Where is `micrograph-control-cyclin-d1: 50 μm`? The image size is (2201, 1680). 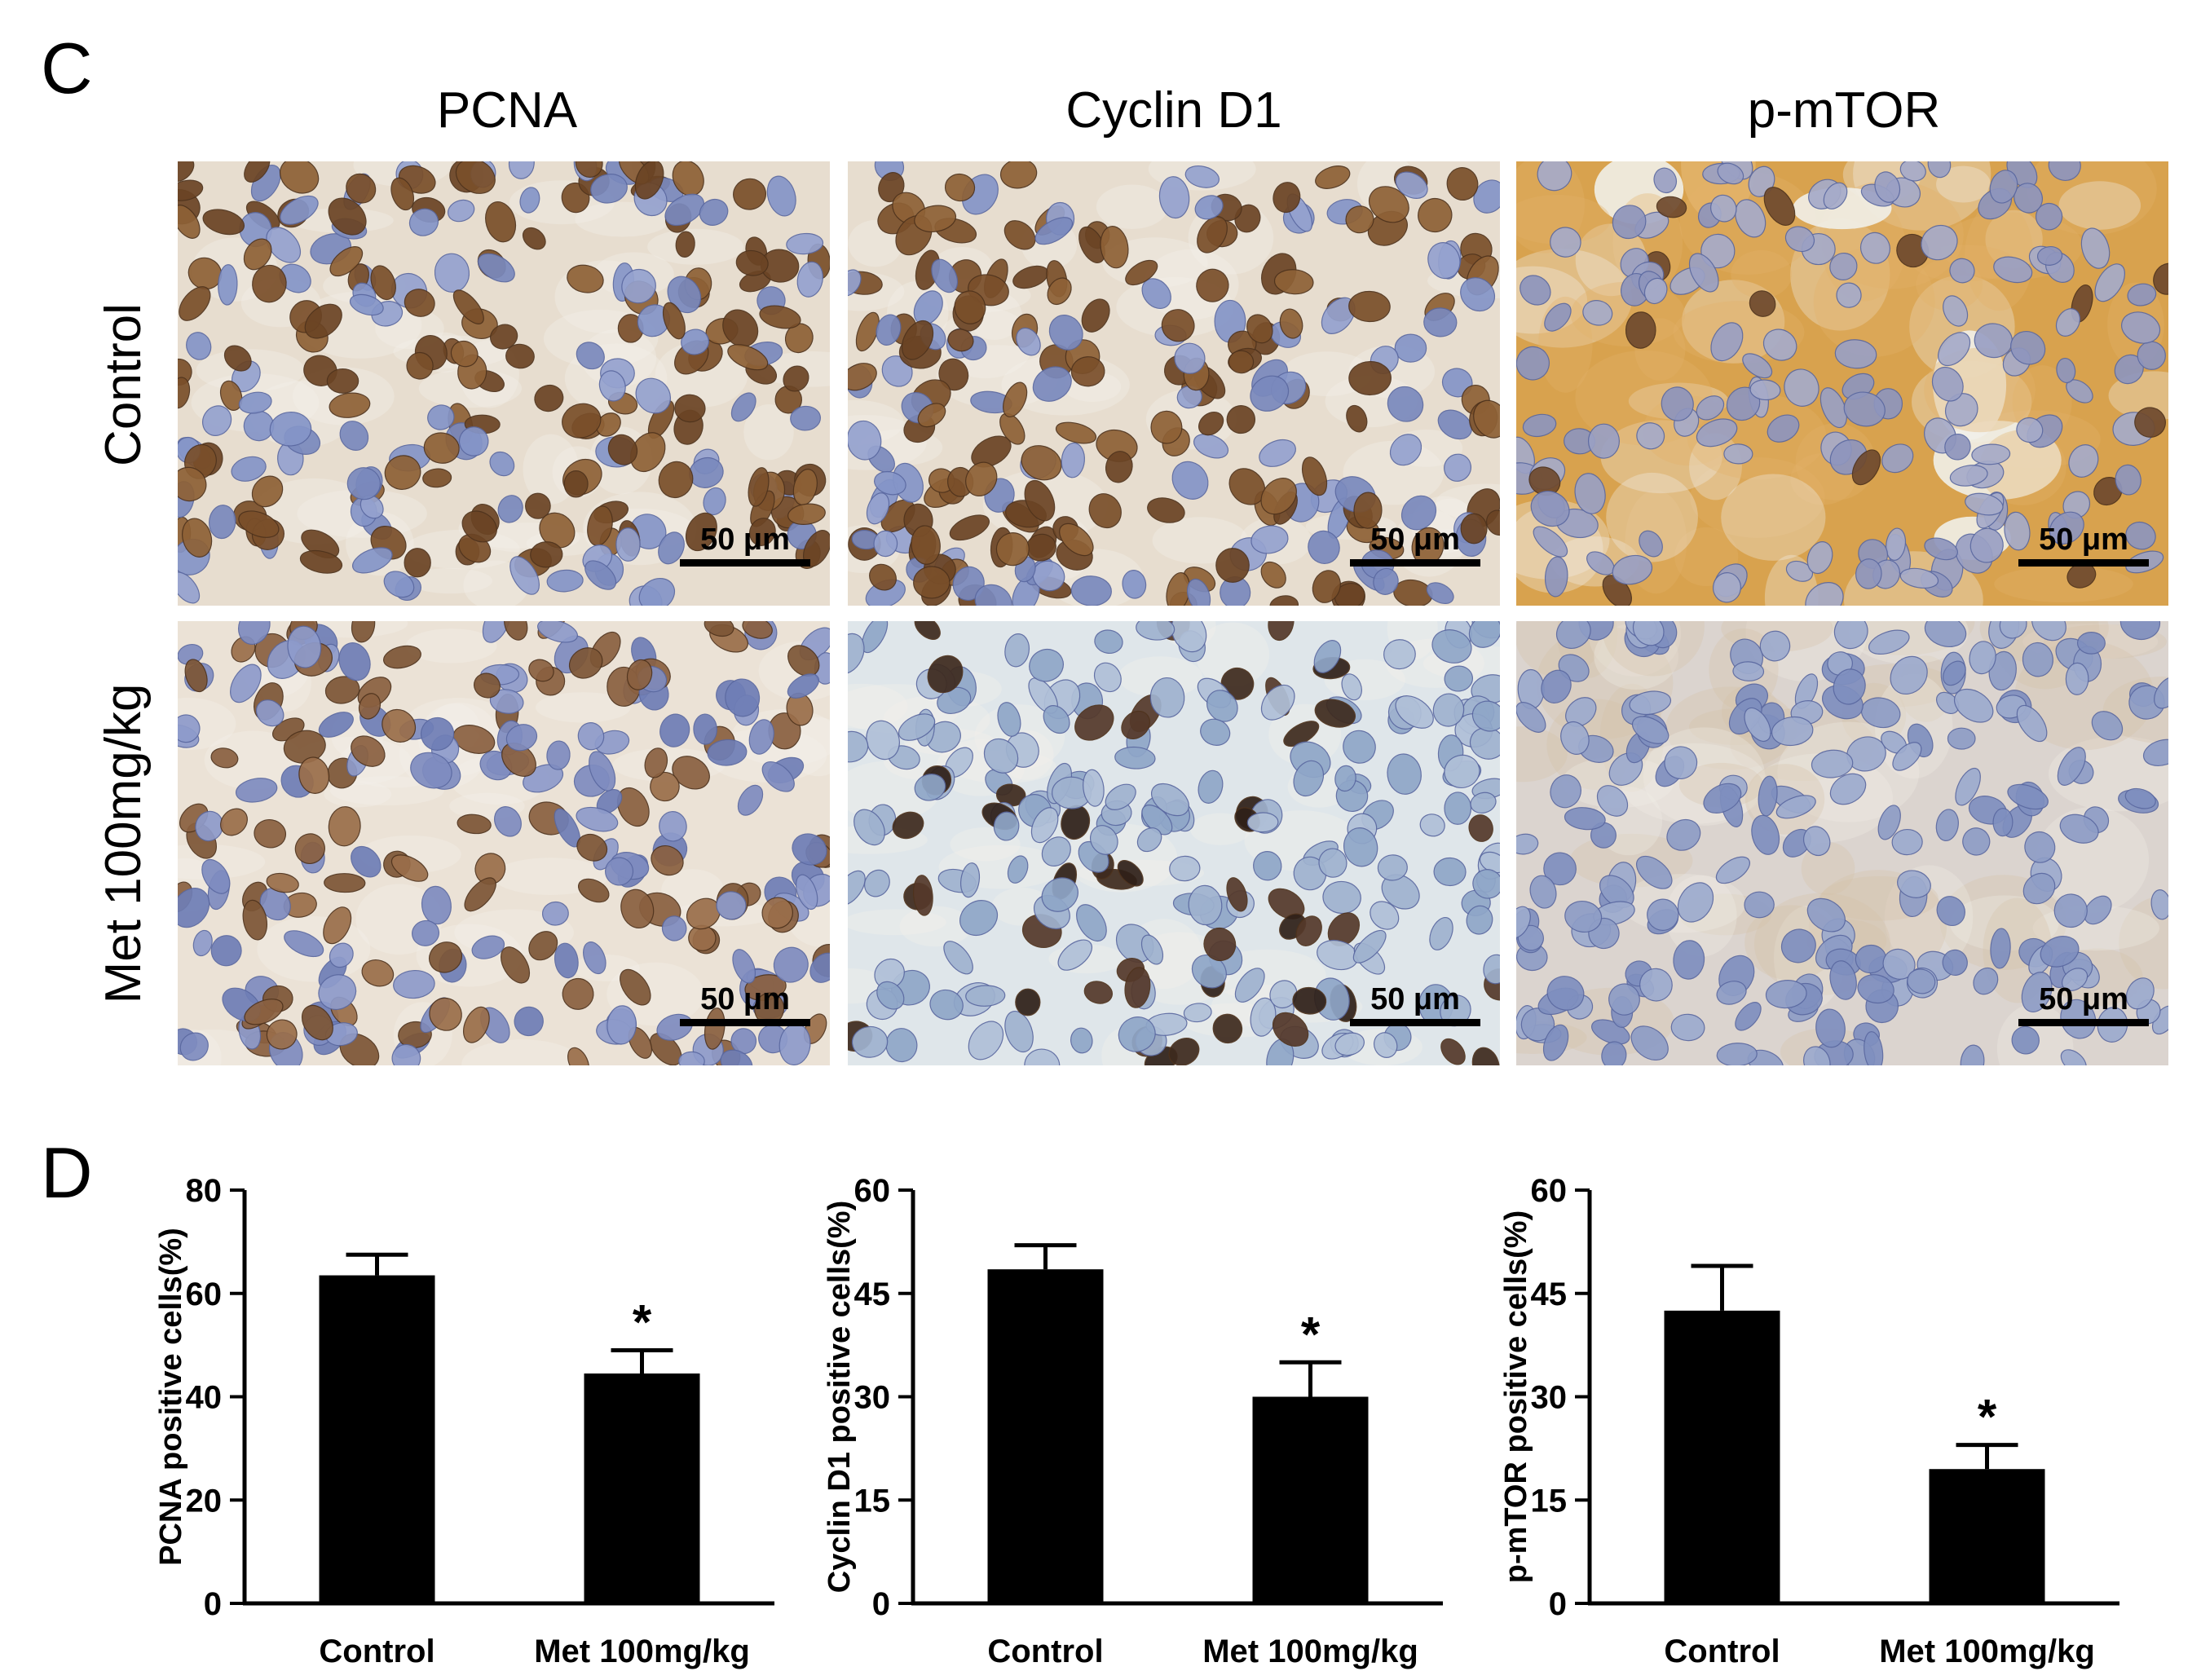 micrograph-control-cyclin-d1: 50 μm is located at coordinates (1174, 383).